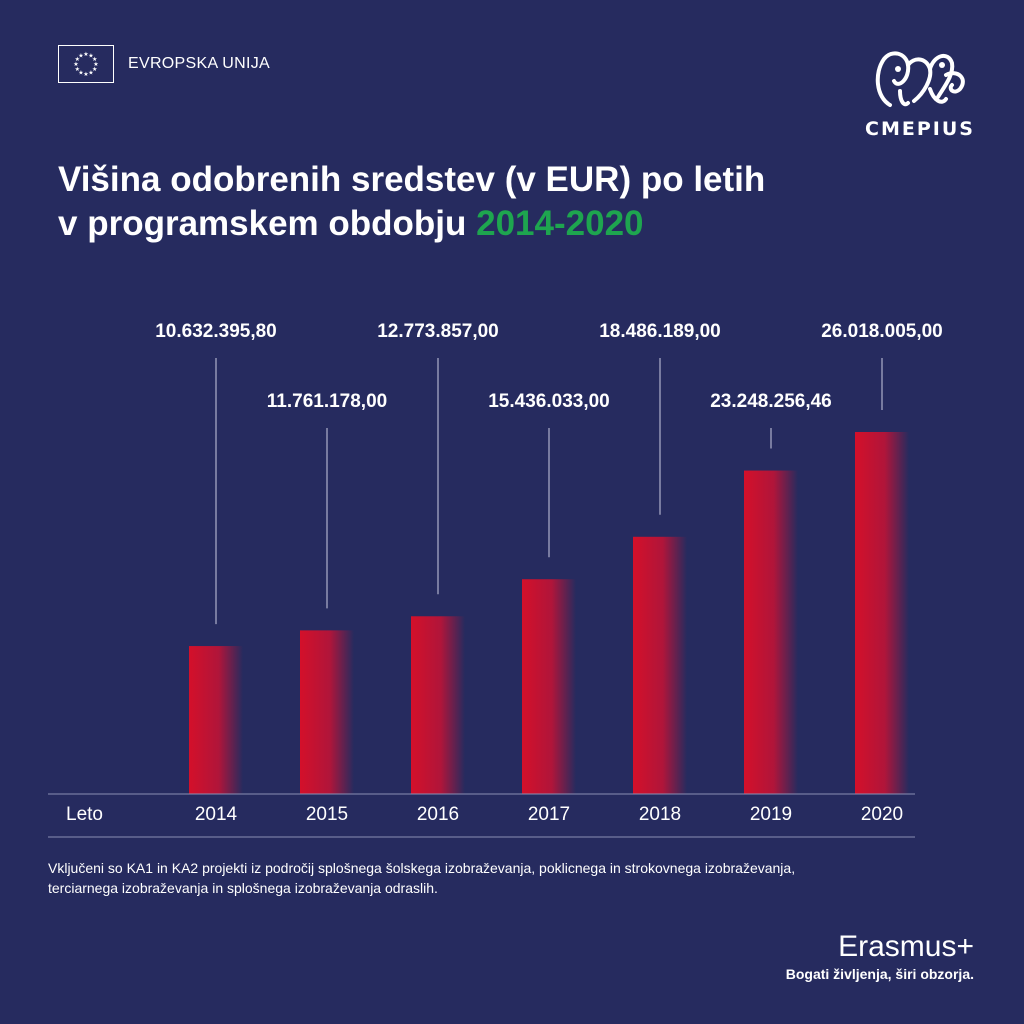 The image size is (1024, 1024). What do you see at coordinates (216, 331) in the screenshot?
I see `value-label-2014: 10.632.395,80` at bounding box center [216, 331].